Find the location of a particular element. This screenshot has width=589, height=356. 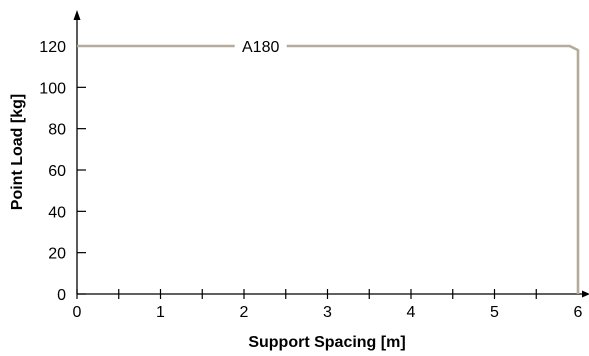

x-axis-title: Support Spacing [m] is located at coordinates (326, 342).